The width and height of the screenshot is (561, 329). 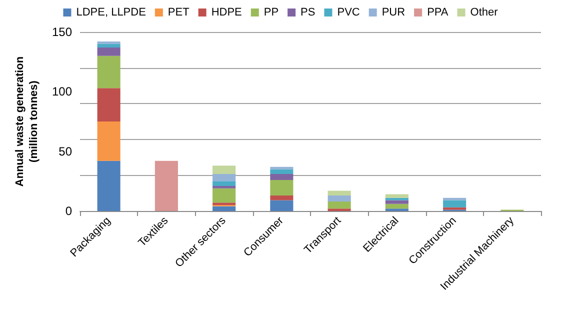 I want to click on legend-label: LDPE, LLPDE, so click(x=111, y=12).